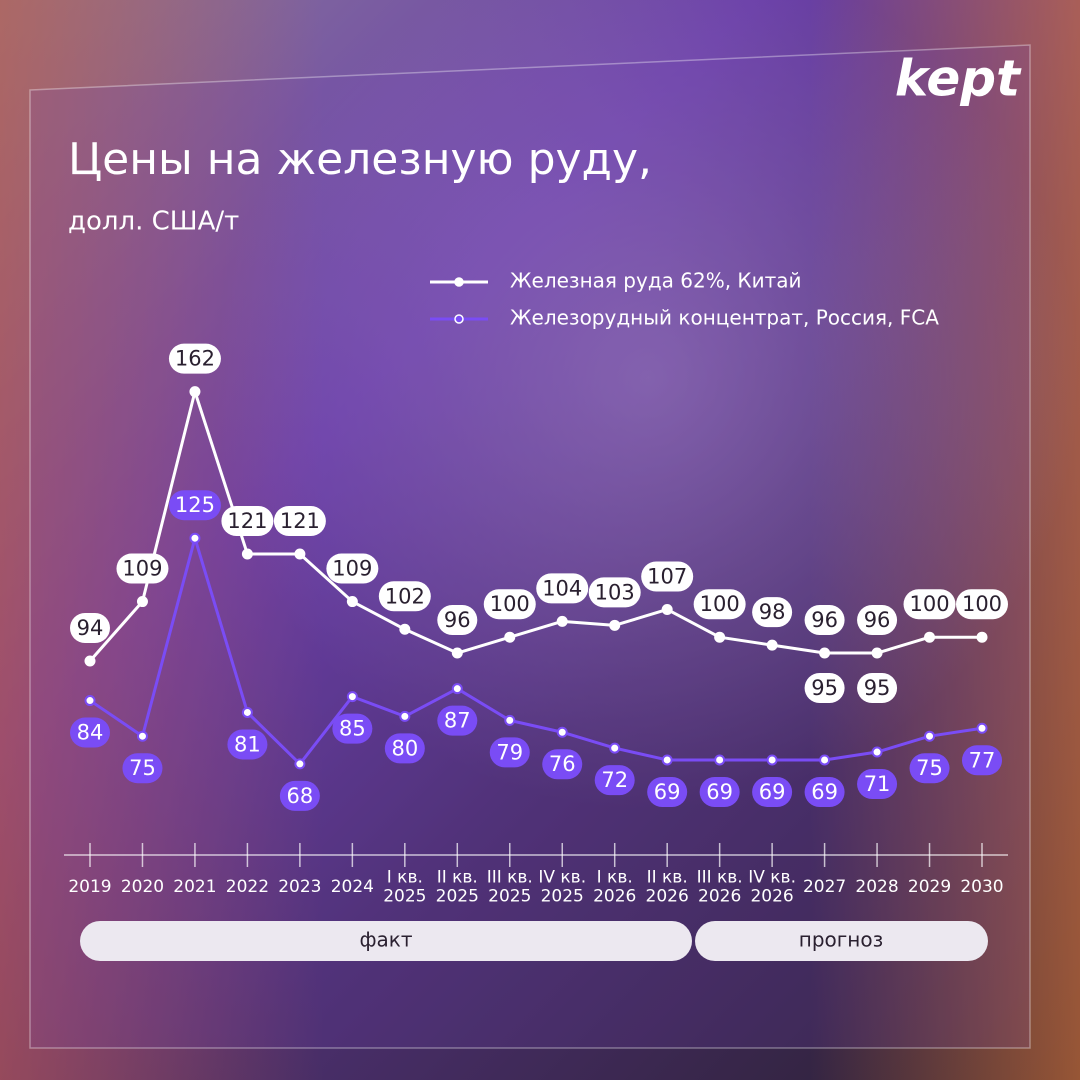  I want to click on data-label: 94, so click(90, 628).